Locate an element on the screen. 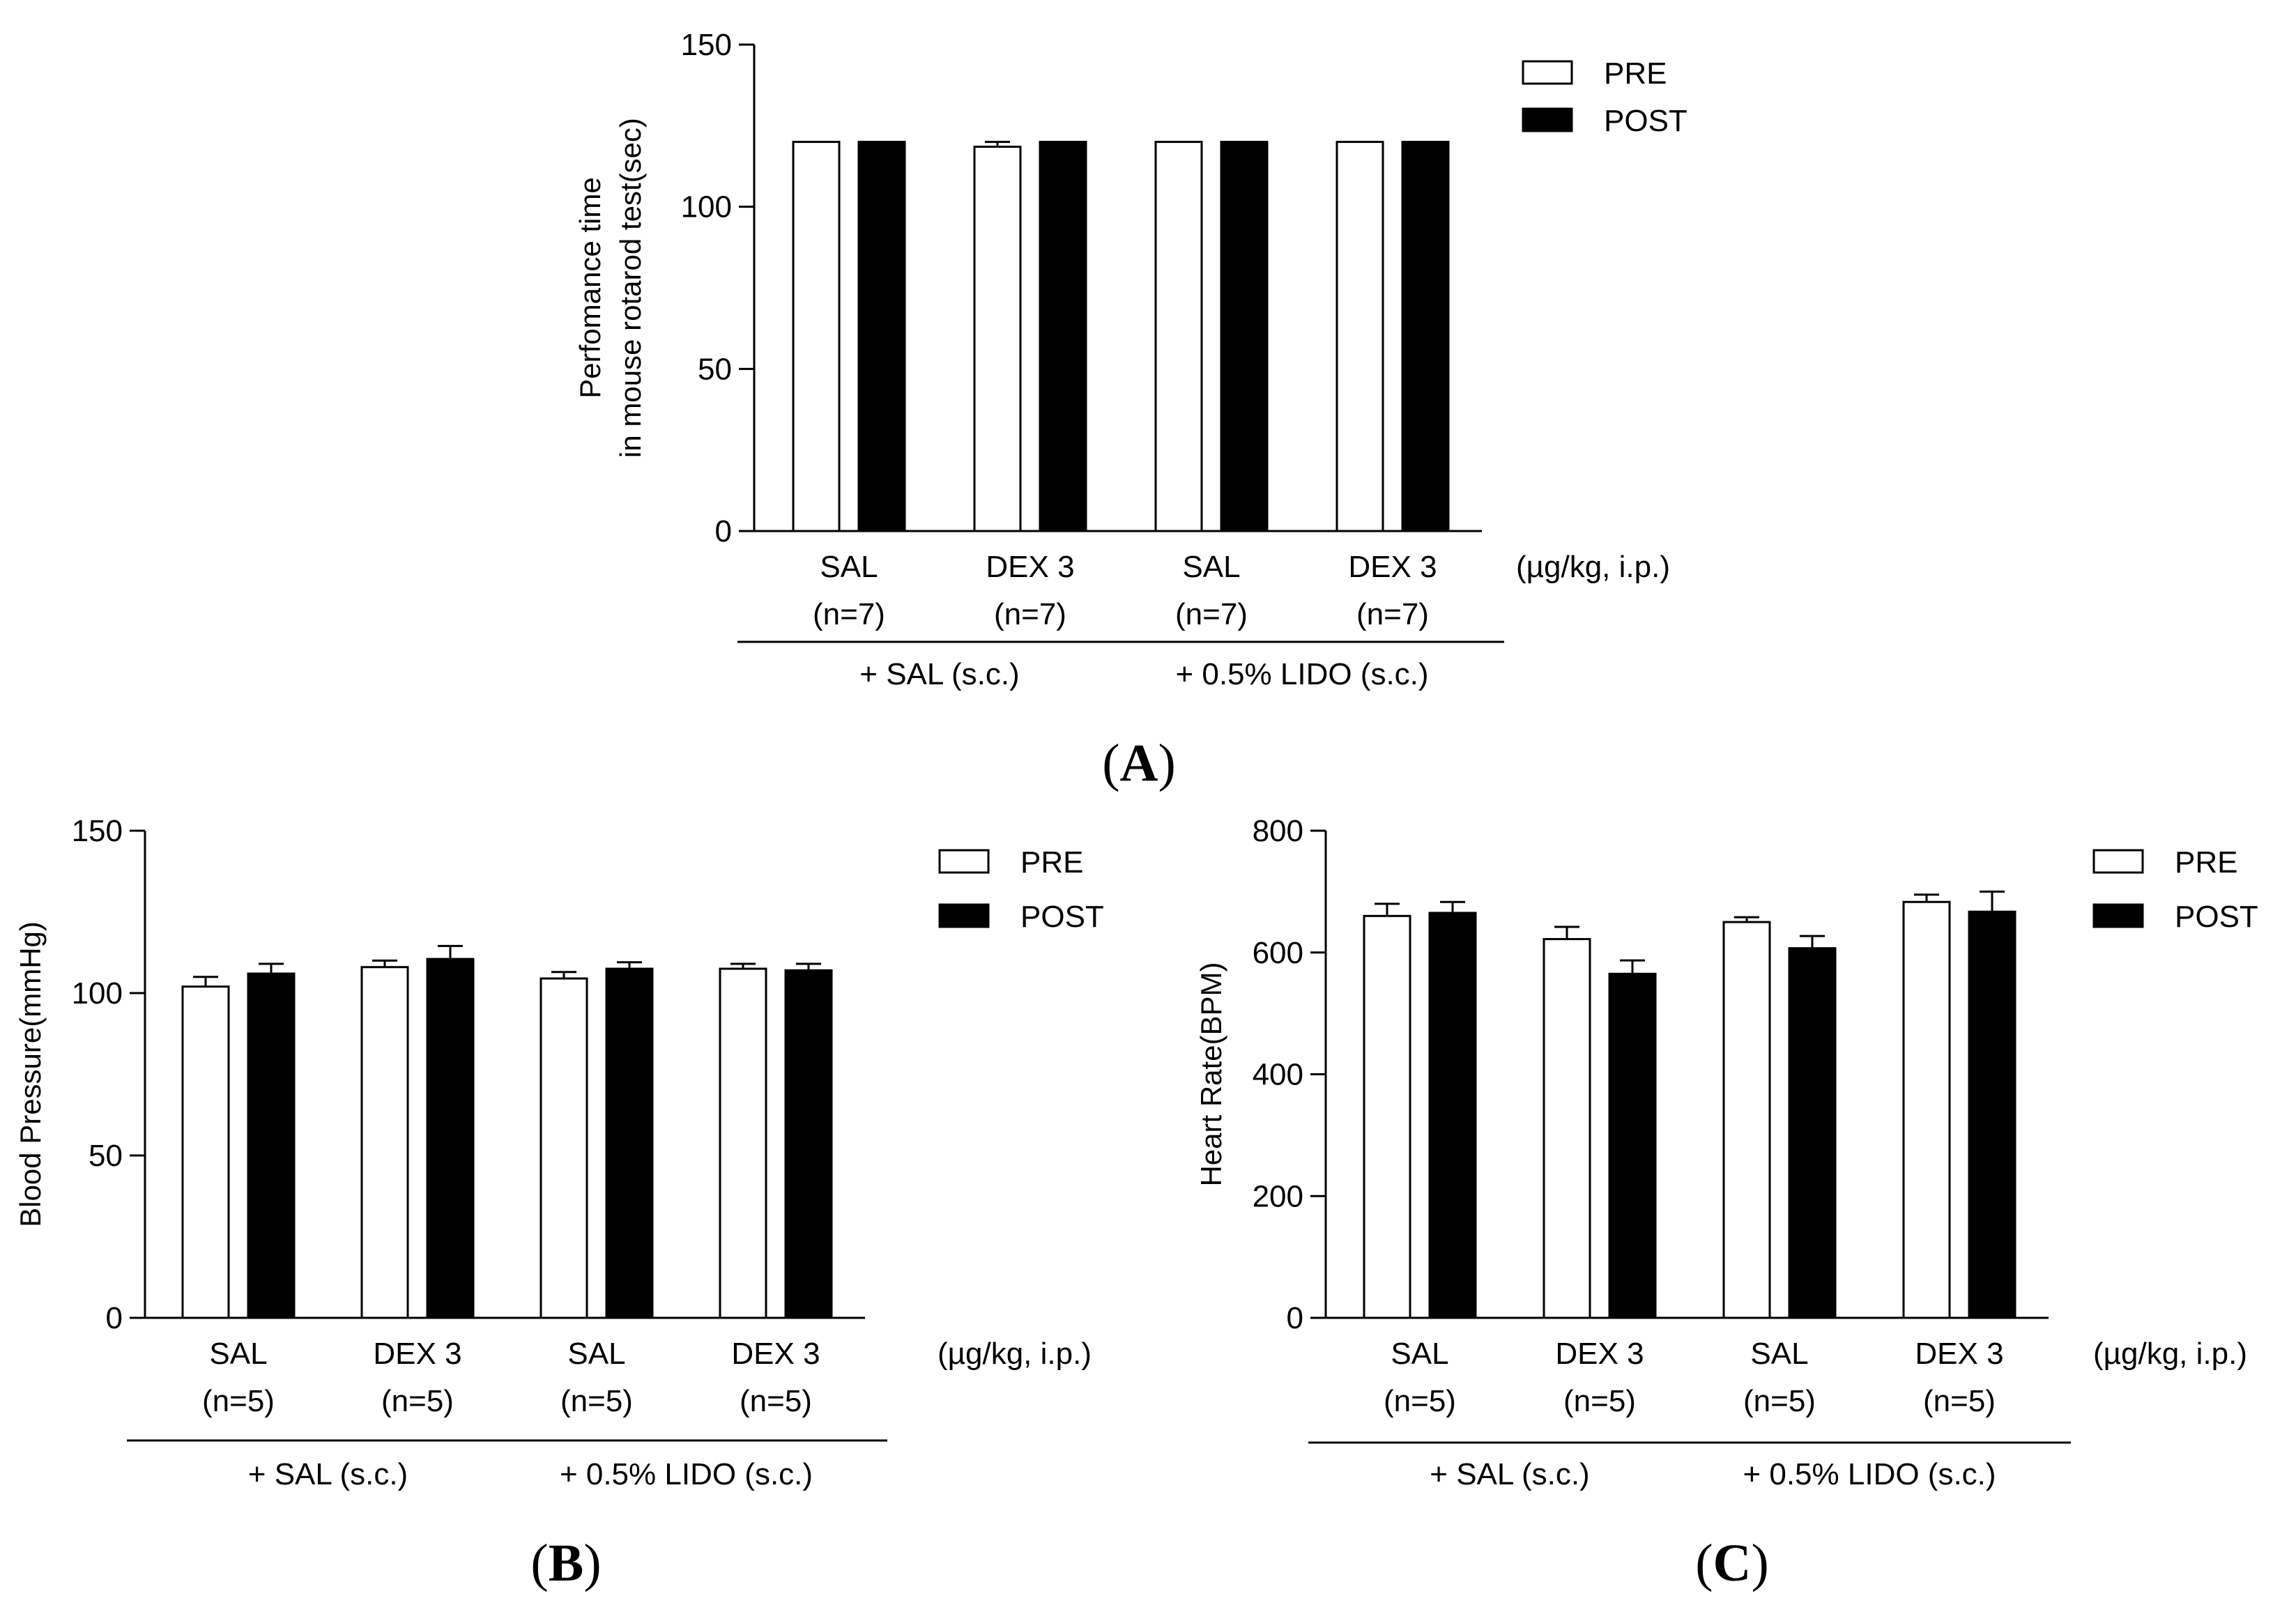 This screenshot has width=2296, height=1621. panel-label: (B) is located at coordinates (565, 1563).